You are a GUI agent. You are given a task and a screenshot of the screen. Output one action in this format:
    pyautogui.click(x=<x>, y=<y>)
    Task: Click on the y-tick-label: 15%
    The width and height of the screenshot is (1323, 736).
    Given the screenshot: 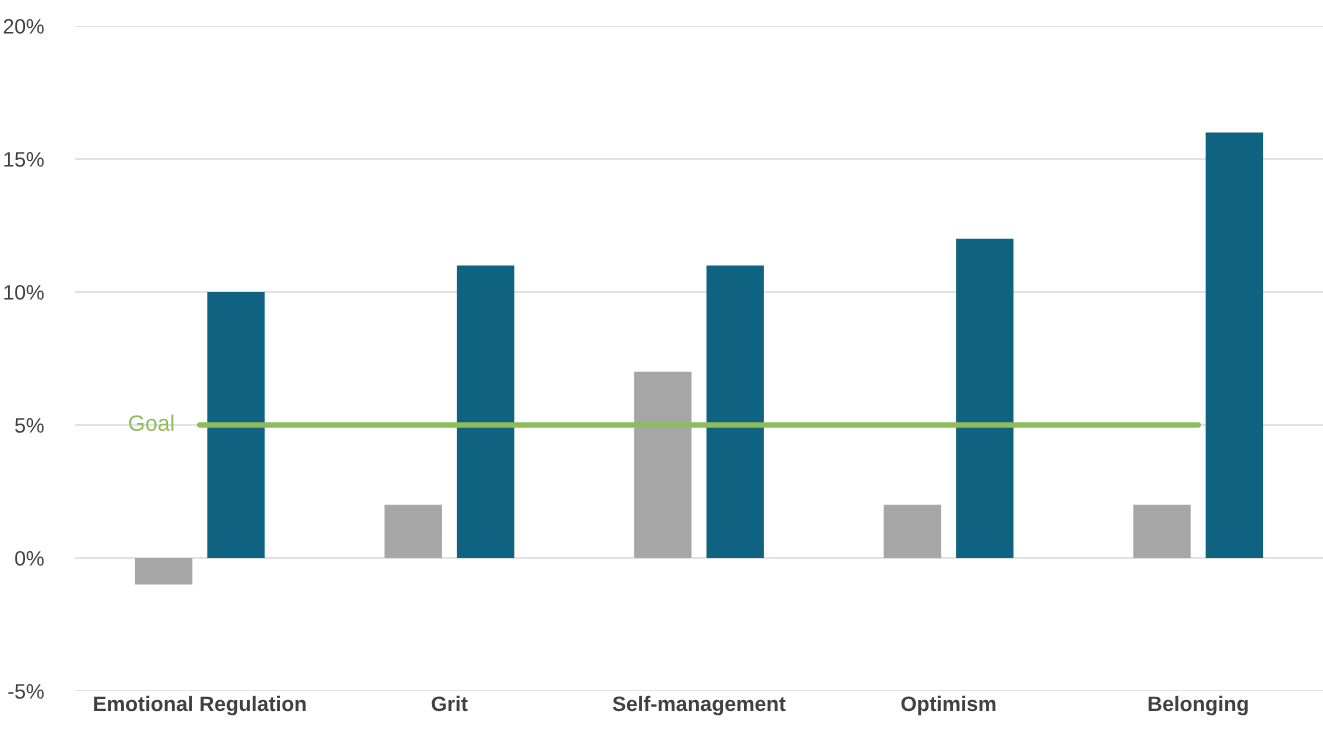 What is the action you would take?
    pyautogui.click(x=24, y=159)
    